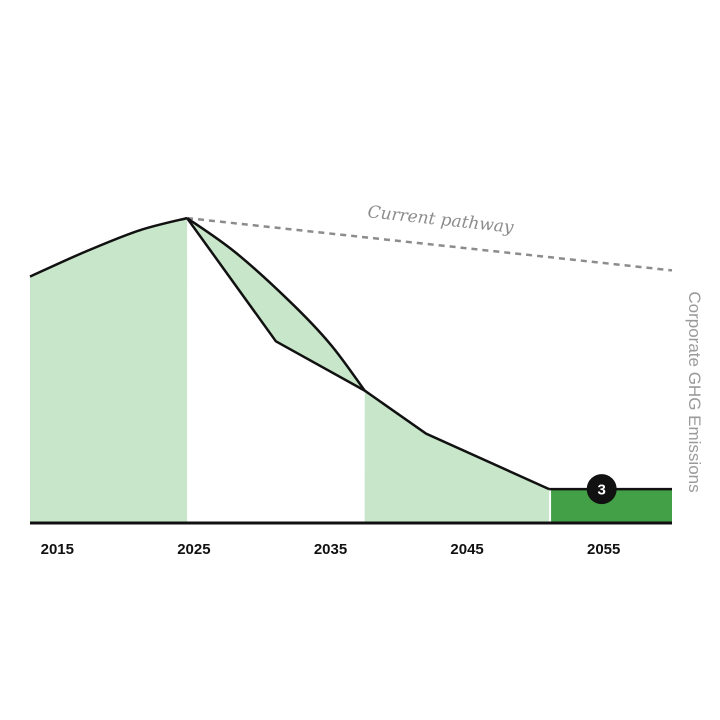 The width and height of the screenshot is (720, 720). What do you see at coordinates (57, 549) in the screenshot?
I see `x-tick-label: 2015` at bounding box center [57, 549].